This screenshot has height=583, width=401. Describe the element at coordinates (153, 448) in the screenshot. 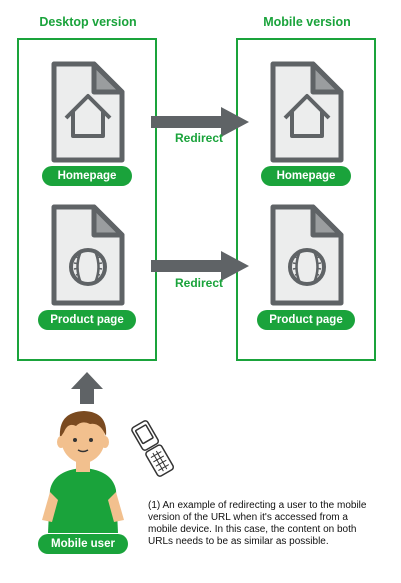

I see `flip-phone-icon` at that location.